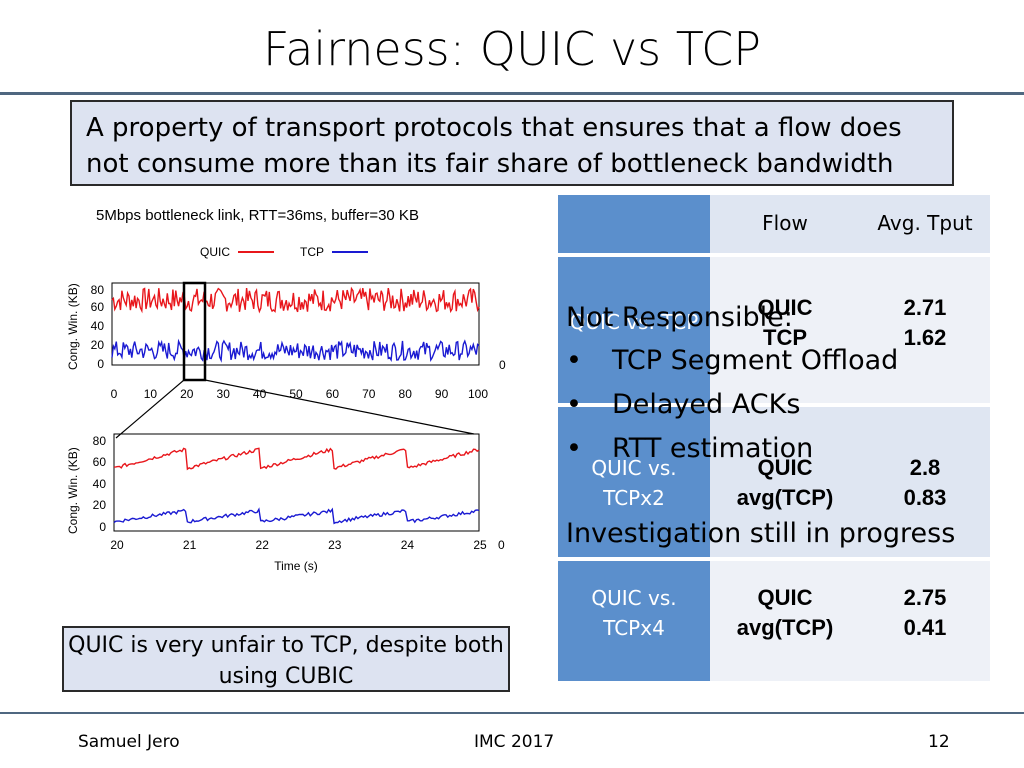 Image resolution: width=1024 pixels, height=768 pixels. Describe the element at coordinates (514, 742) in the screenshot. I see `footer-venue: IMC 2017` at that location.